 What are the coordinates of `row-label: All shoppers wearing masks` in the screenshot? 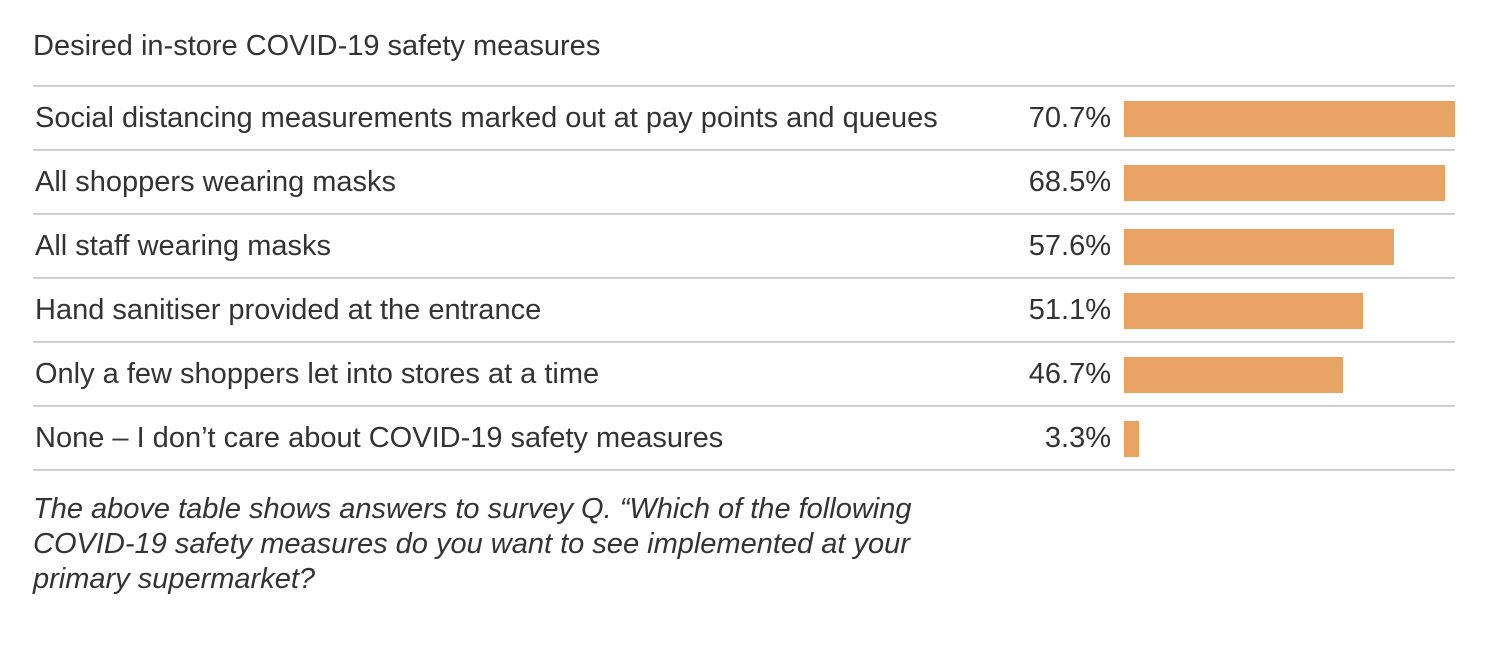 It's located at (216, 182).